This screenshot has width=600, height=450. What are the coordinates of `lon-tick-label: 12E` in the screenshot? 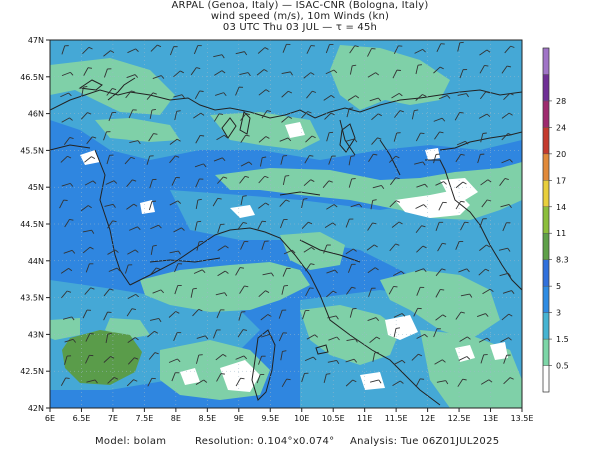 It's located at (427, 418).